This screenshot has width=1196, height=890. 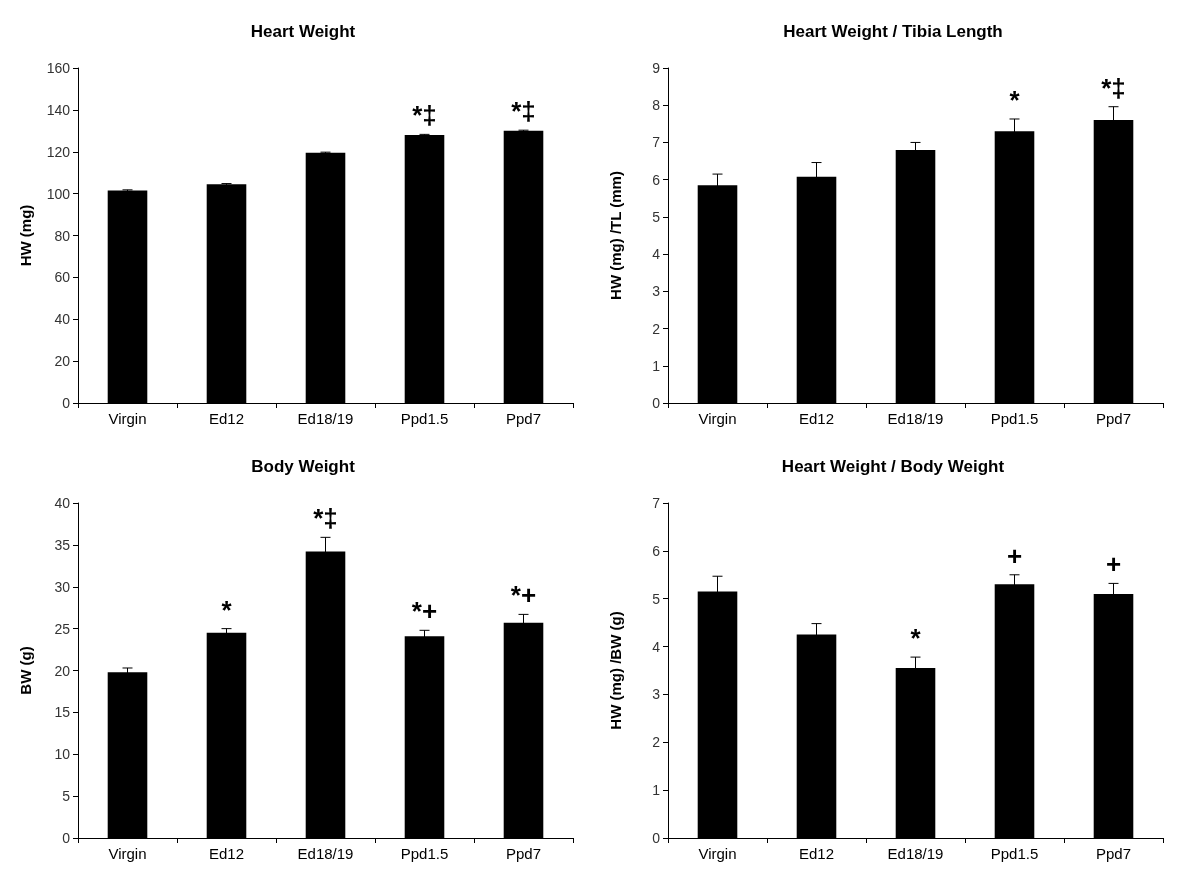 What do you see at coordinates (58, 109) in the screenshot?
I see `y-tick-label: 140` at bounding box center [58, 109].